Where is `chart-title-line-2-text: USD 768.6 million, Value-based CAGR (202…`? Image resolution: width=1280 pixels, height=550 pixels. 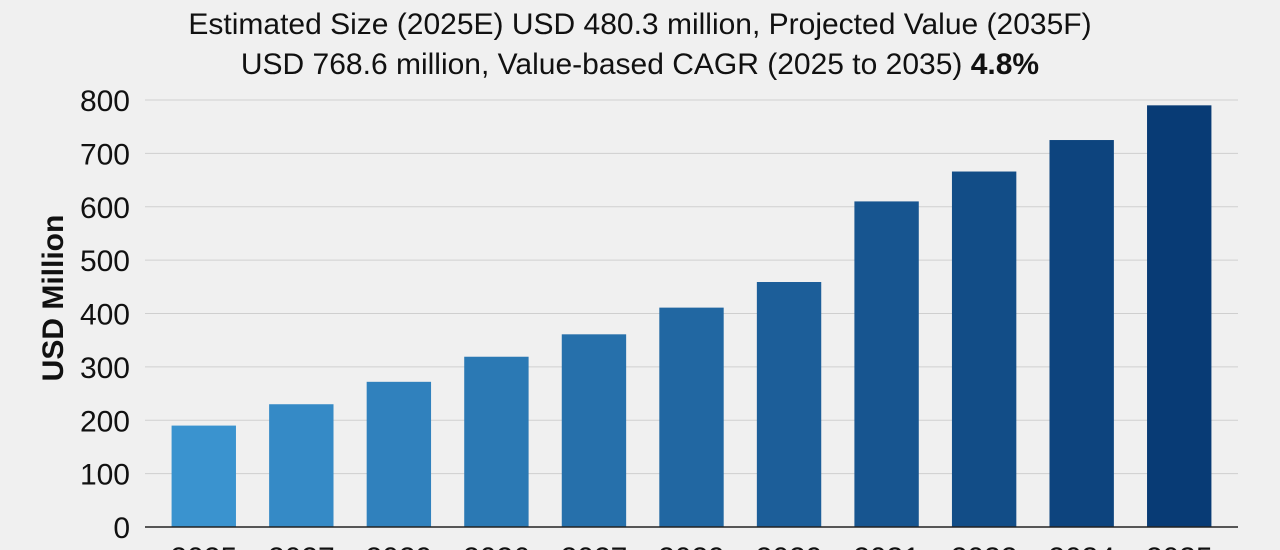 chart-title-line-2-text: USD 768.6 million, Value-based CAGR (202… is located at coordinates (606, 64).